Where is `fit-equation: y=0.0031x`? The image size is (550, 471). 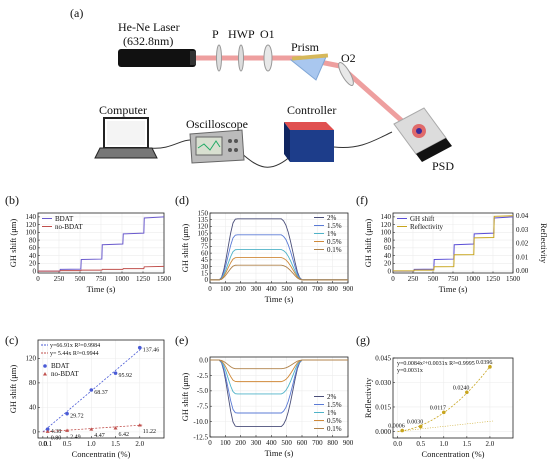
fit-equation: y=0.0031x is located at coordinates (410, 371).